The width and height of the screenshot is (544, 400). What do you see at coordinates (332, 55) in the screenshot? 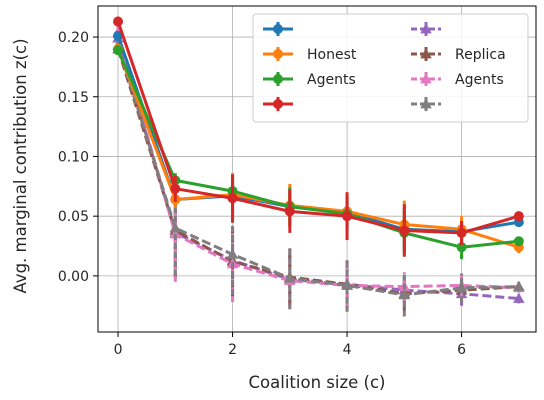
I see `legend-label: Honest` at bounding box center [332, 55].